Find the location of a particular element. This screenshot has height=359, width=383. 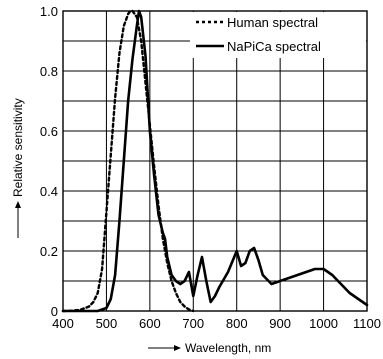

legend-label-napica: NaPiCa spectral is located at coordinates (274, 46).